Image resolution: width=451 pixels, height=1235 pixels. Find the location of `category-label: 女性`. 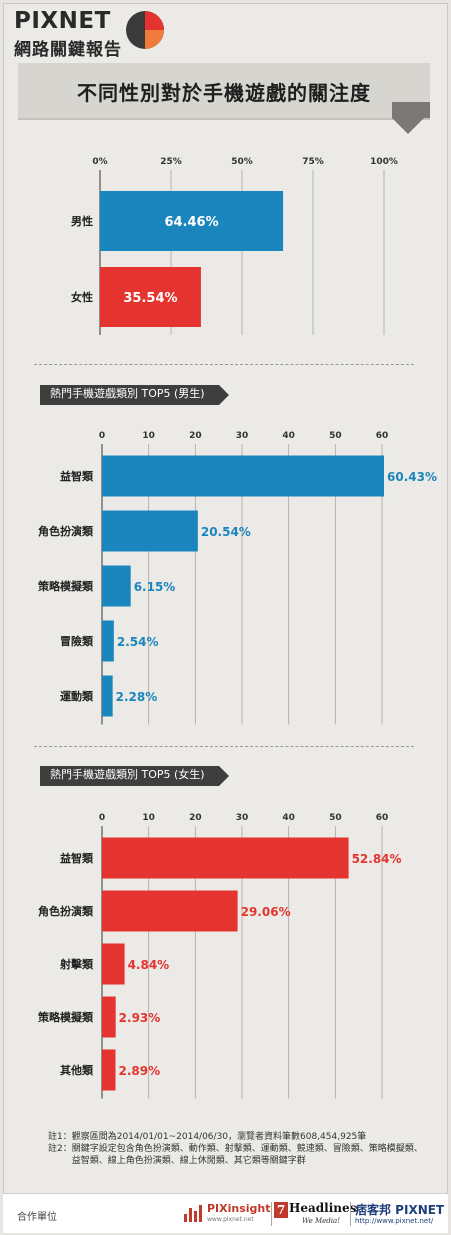

category-label: 女性 is located at coordinates (82, 297).